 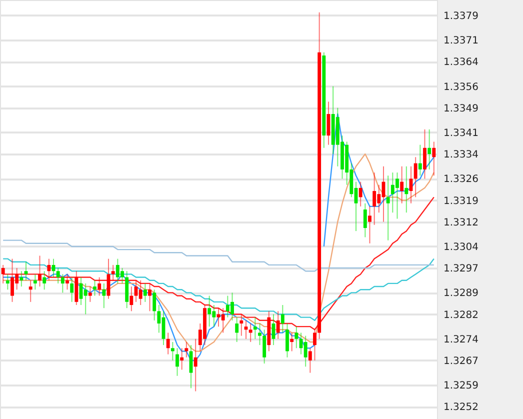 What do you see at coordinates (461, 340) in the screenshot?
I see `y-tick-label: 1.3274` at bounding box center [461, 340].